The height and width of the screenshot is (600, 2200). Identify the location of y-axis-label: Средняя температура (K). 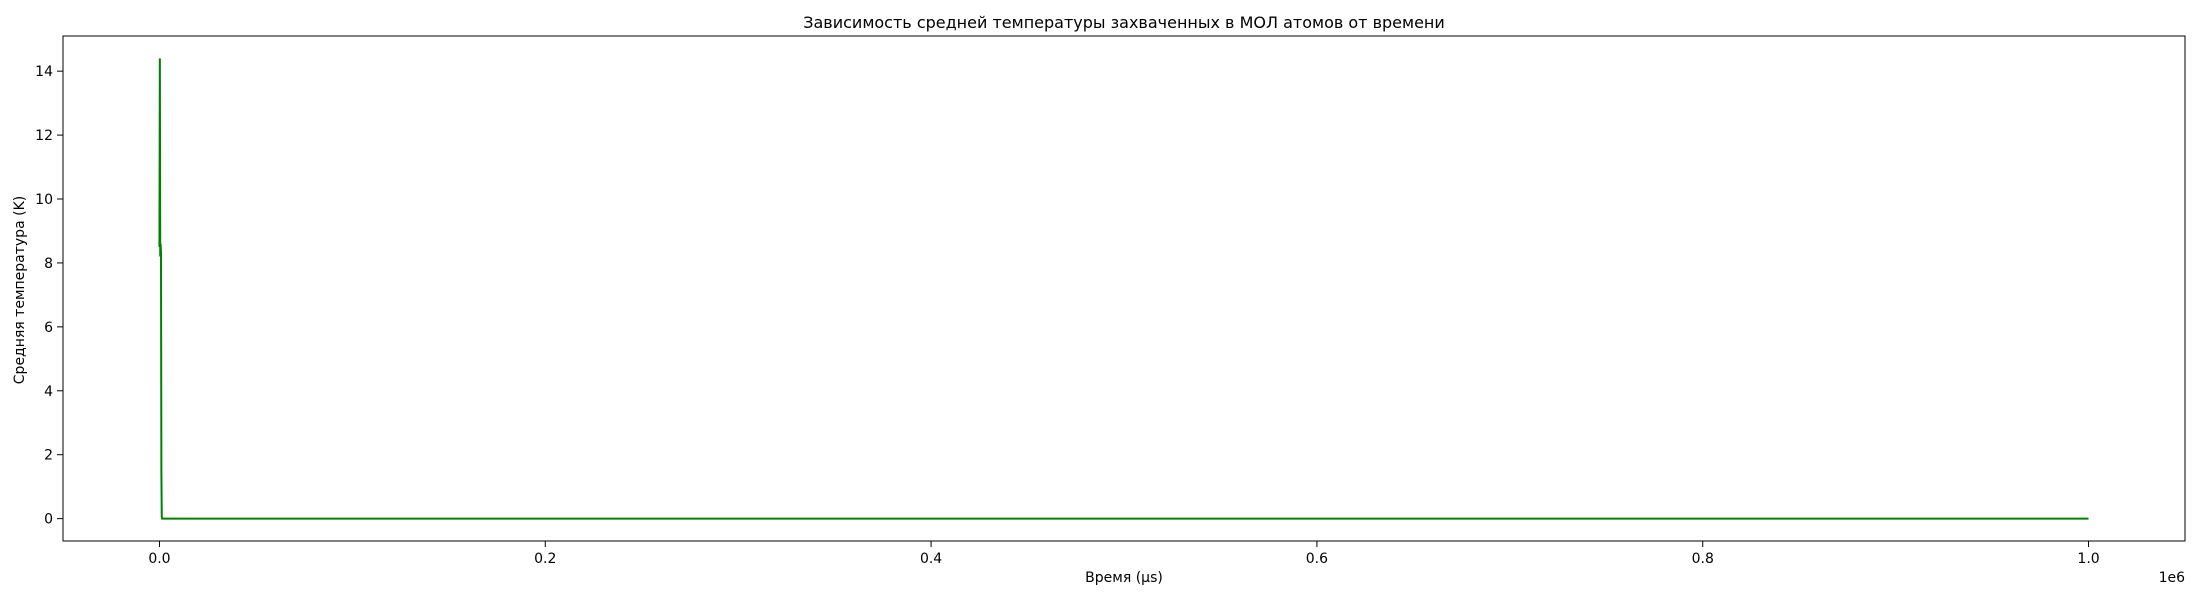
(20, 290).